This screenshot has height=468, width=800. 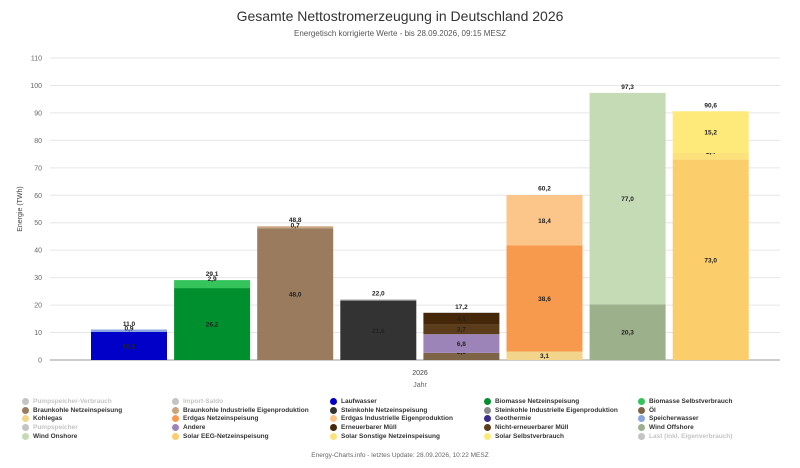 I want to click on data-label: 10,2, so click(x=129, y=346).